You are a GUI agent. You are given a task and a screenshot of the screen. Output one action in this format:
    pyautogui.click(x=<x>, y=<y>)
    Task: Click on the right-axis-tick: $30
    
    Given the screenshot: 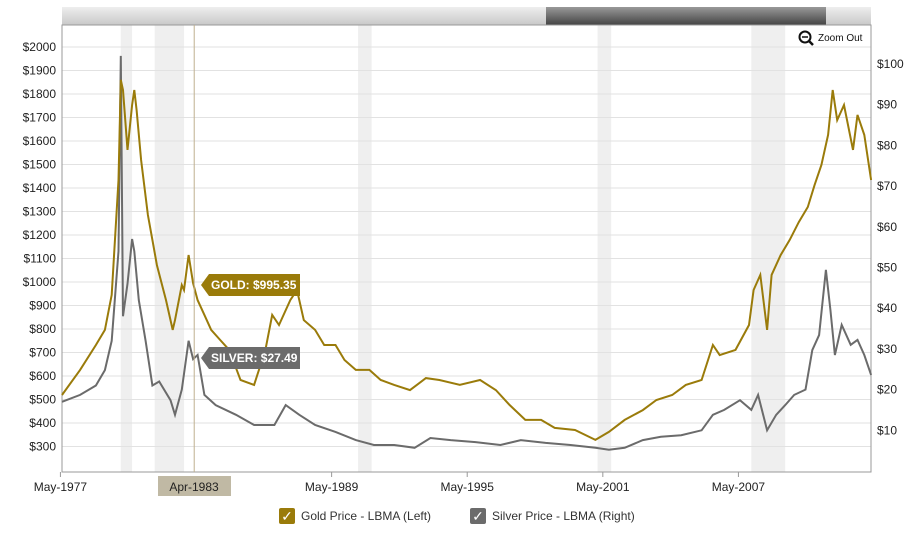 What is the action you would take?
    pyautogui.click(x=887, y=349)
    